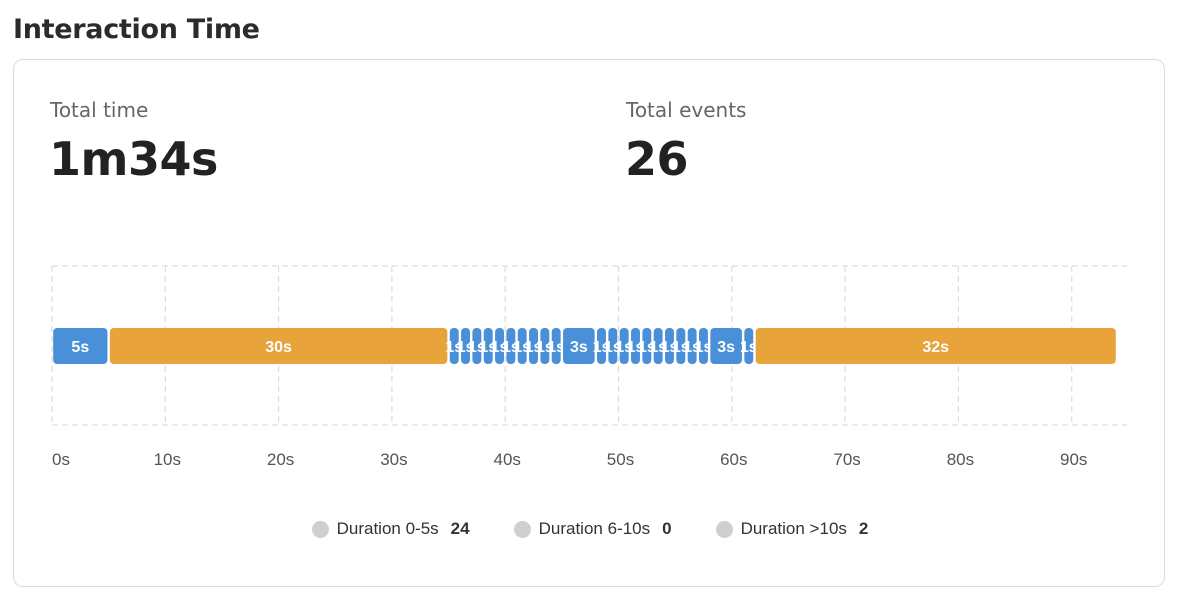 The height and width of the screenshot is (606, 1180). What do you see at coordinates (620, 459) in the screenshot?
I see `x-tick-label: 50s` at bounding box center [620, 459].